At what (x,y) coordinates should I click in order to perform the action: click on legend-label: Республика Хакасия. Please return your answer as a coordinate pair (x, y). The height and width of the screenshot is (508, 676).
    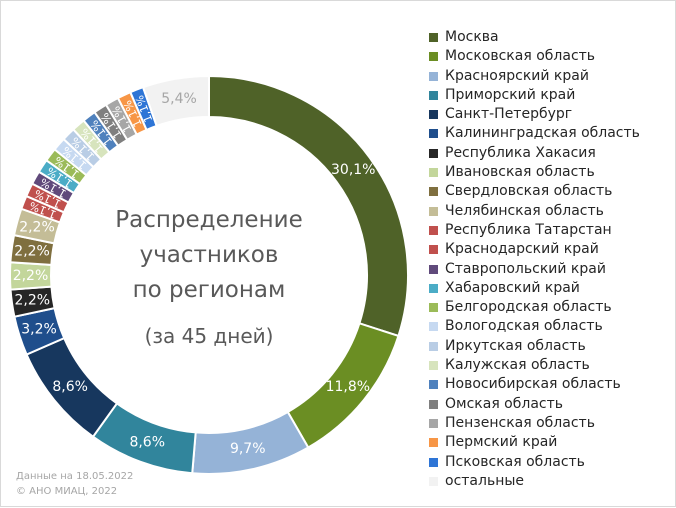
    Looking at the image, I should click on (520, 152).